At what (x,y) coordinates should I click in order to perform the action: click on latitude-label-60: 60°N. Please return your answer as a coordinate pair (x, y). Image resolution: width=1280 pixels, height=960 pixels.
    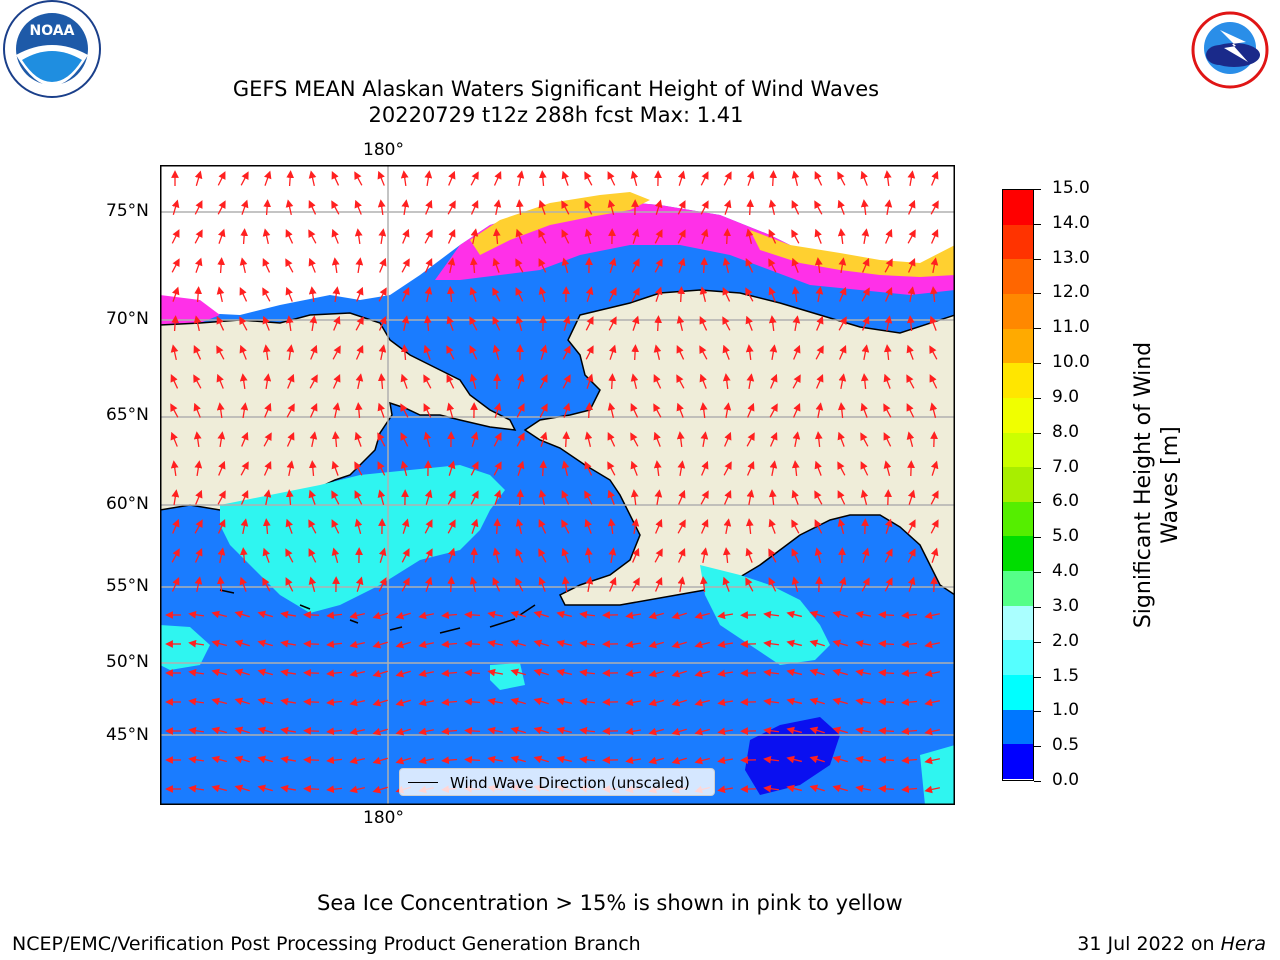
    Looking at the image, I should click on (127, 504).